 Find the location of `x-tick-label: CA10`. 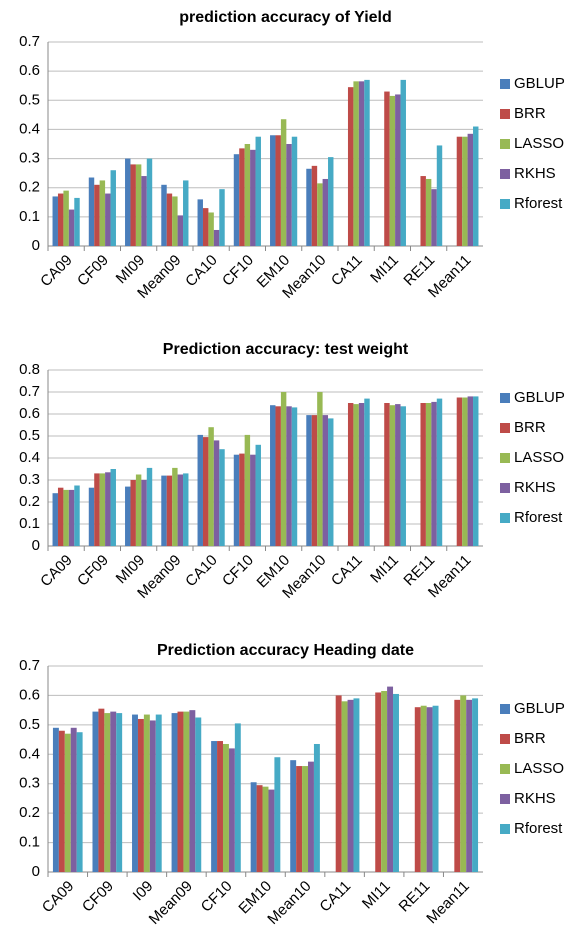

x-tick-label: CA10 is located at coordinates (201, 271).